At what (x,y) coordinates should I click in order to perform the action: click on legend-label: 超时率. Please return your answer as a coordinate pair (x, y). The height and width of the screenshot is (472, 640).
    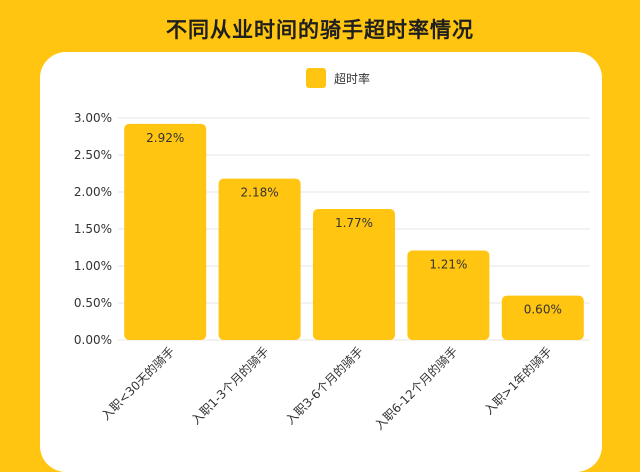
    Looking at the image, I should click on (352, 78).